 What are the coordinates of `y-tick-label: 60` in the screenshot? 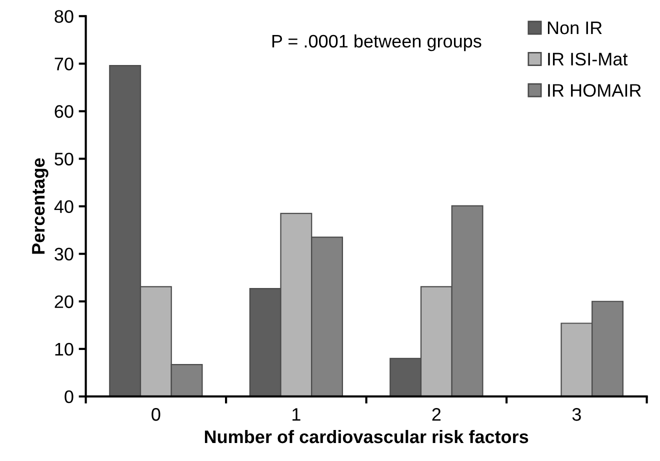 It's located at (64, 111).